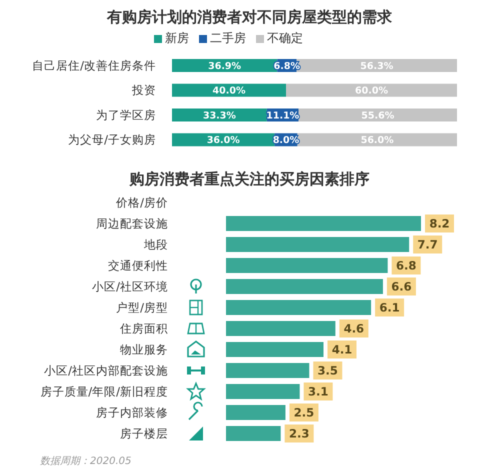 Image resolution: width=499 pixels, height=472 pixels. Describe the element at coordinates (141, 203) in the screenshot. I see `y-tick-label: 价格/房价` at that location.